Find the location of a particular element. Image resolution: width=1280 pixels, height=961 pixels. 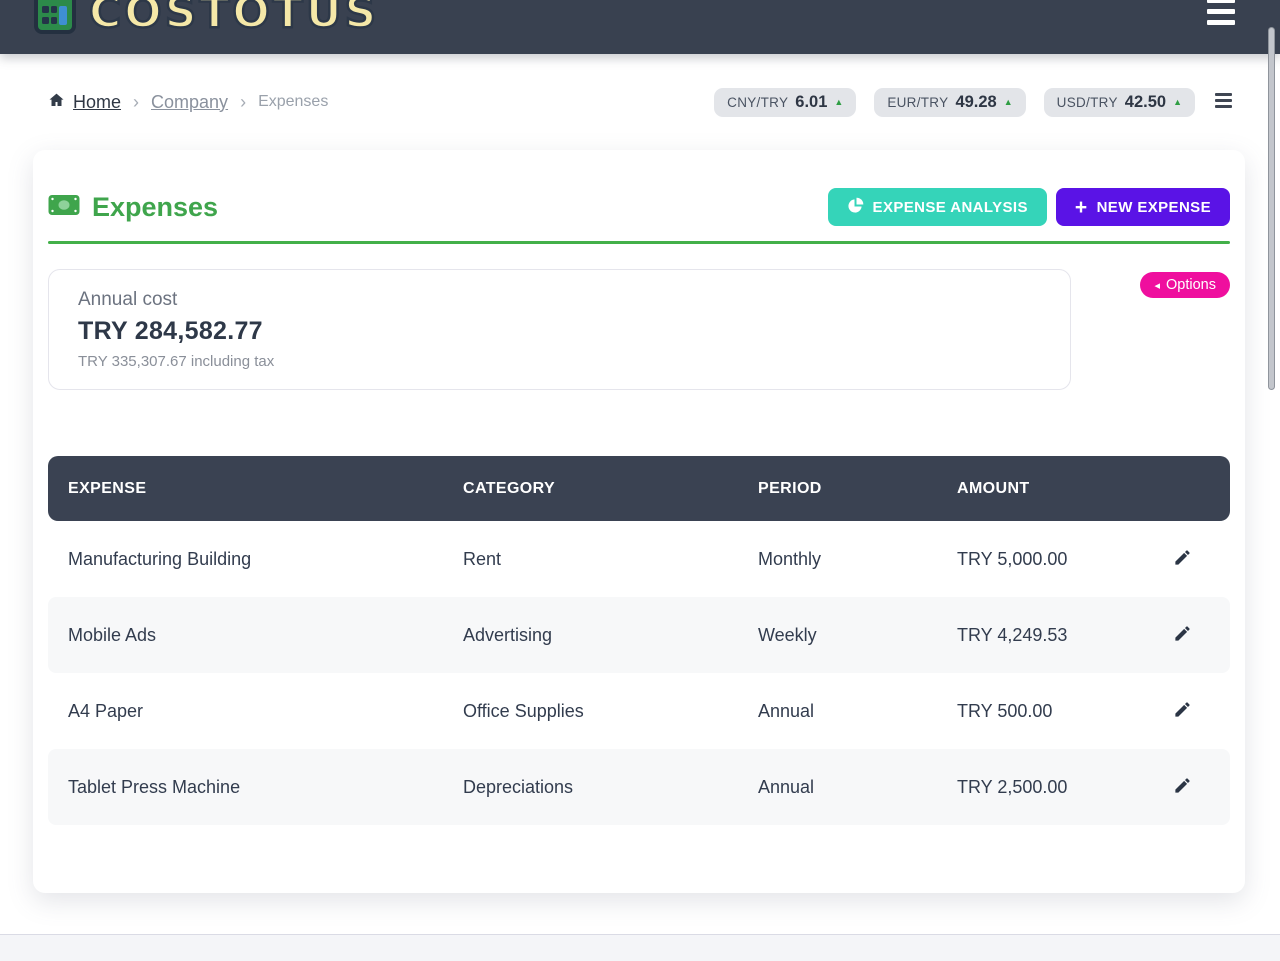

home-icon is located at coordinates (56, 102).